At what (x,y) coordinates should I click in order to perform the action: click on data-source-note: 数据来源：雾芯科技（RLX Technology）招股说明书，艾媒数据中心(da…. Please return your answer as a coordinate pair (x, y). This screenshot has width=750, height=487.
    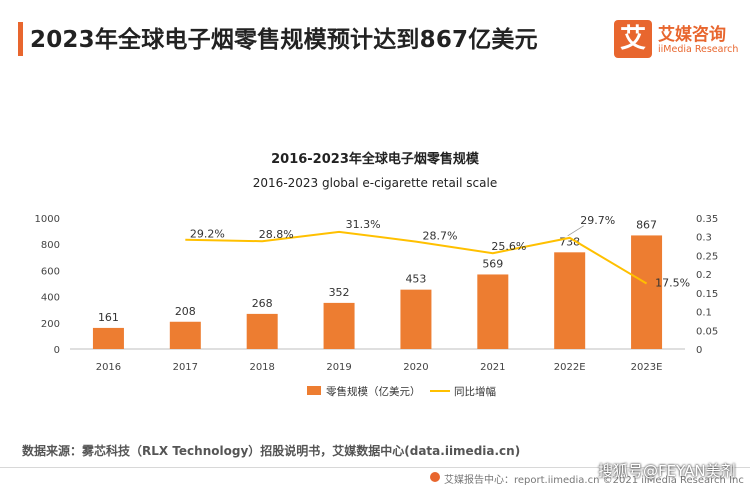
    Looking at the image, I should click on (271, 451).